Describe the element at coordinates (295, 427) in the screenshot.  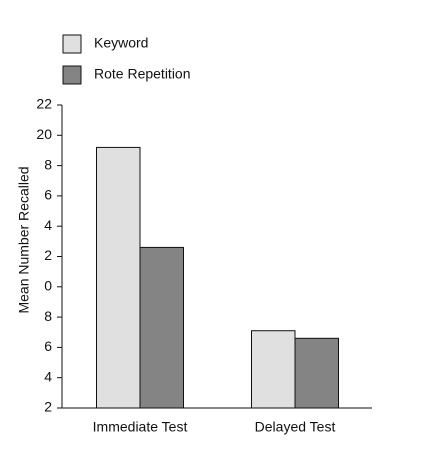
I see `x-tick-label: Delayed Test` at that location.